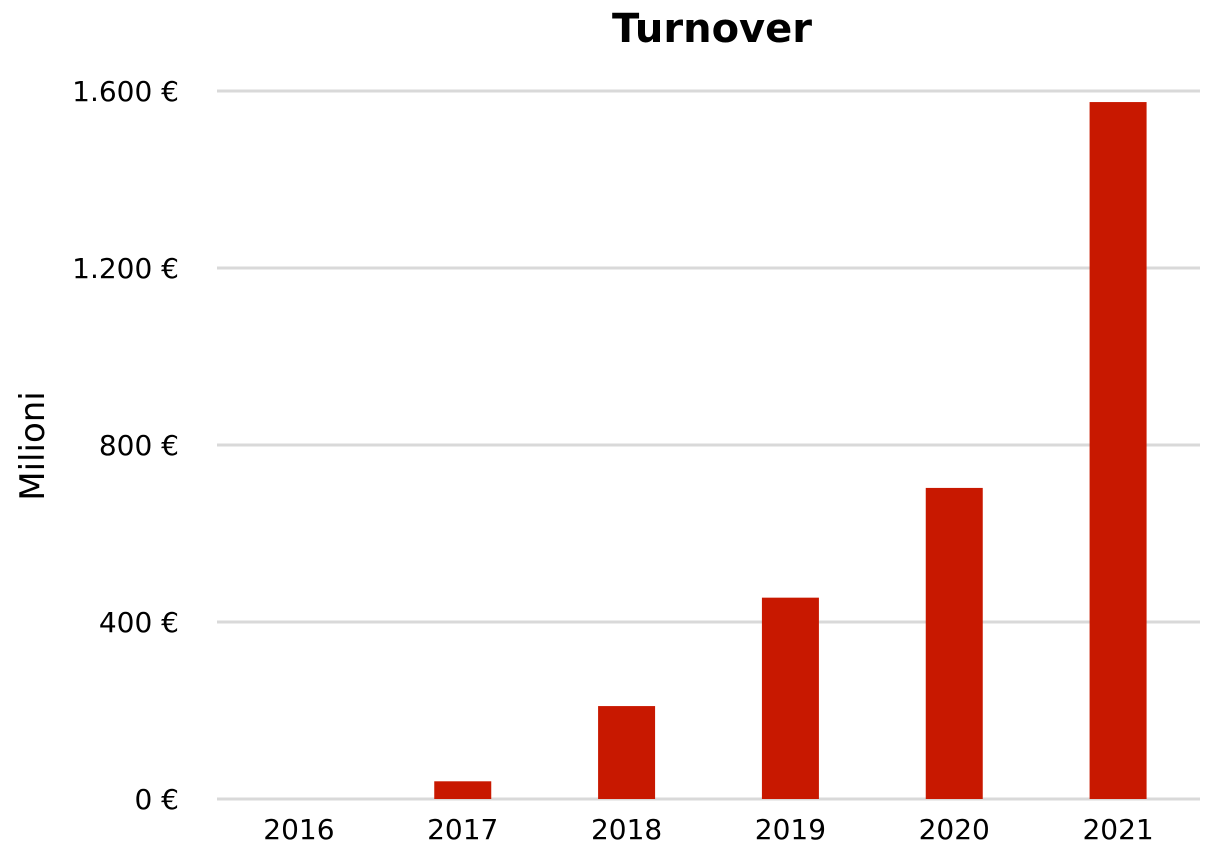 The width and height of the screenshot is (1226, 868). Describe the element at coordinates (790, 698) in the screenshot. I see `bar-2019` at that location.